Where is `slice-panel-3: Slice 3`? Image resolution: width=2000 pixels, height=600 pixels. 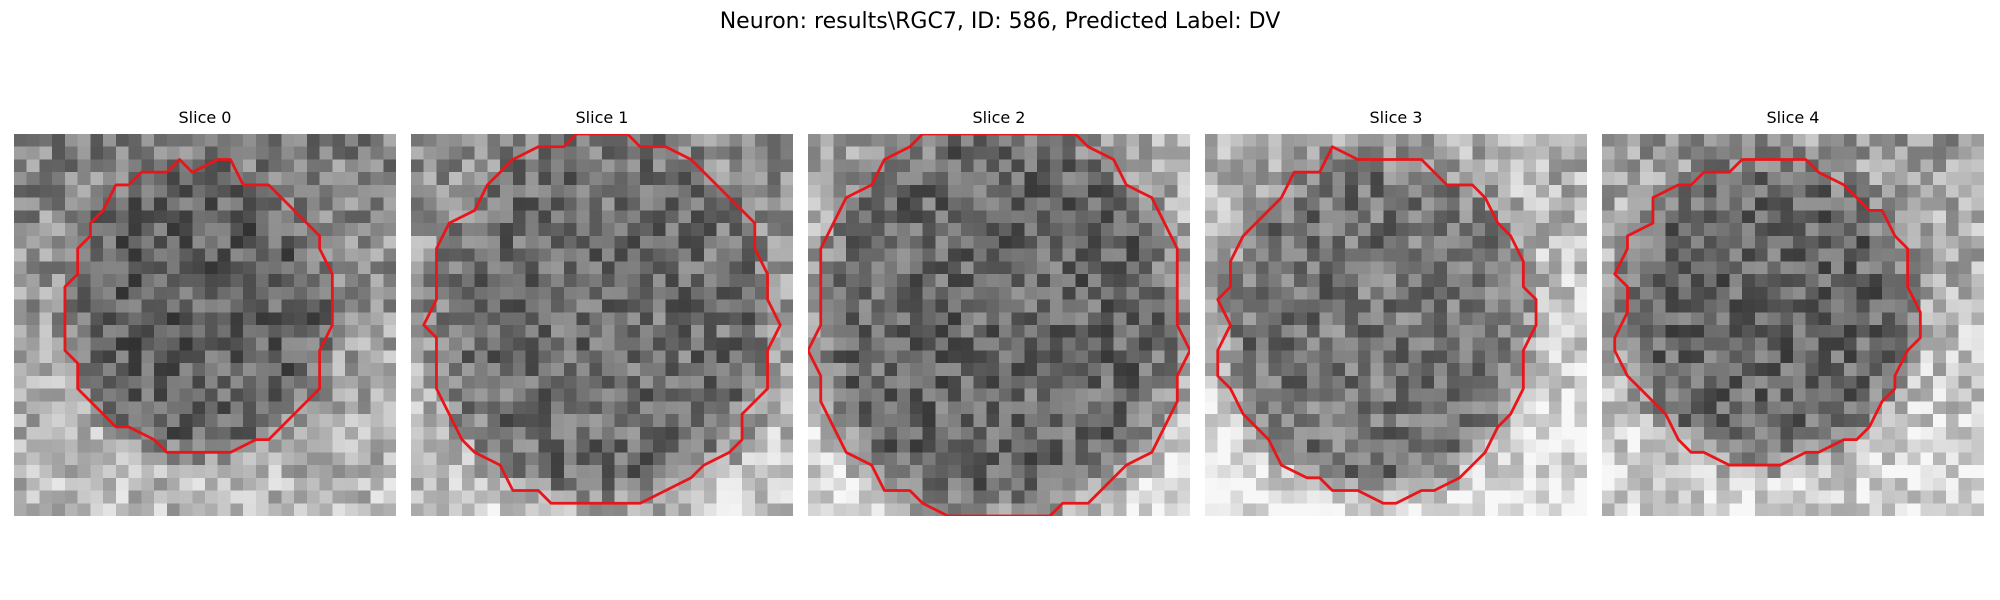
slice-panel-3: Slice 3 is located at coordinates (1396, 312).